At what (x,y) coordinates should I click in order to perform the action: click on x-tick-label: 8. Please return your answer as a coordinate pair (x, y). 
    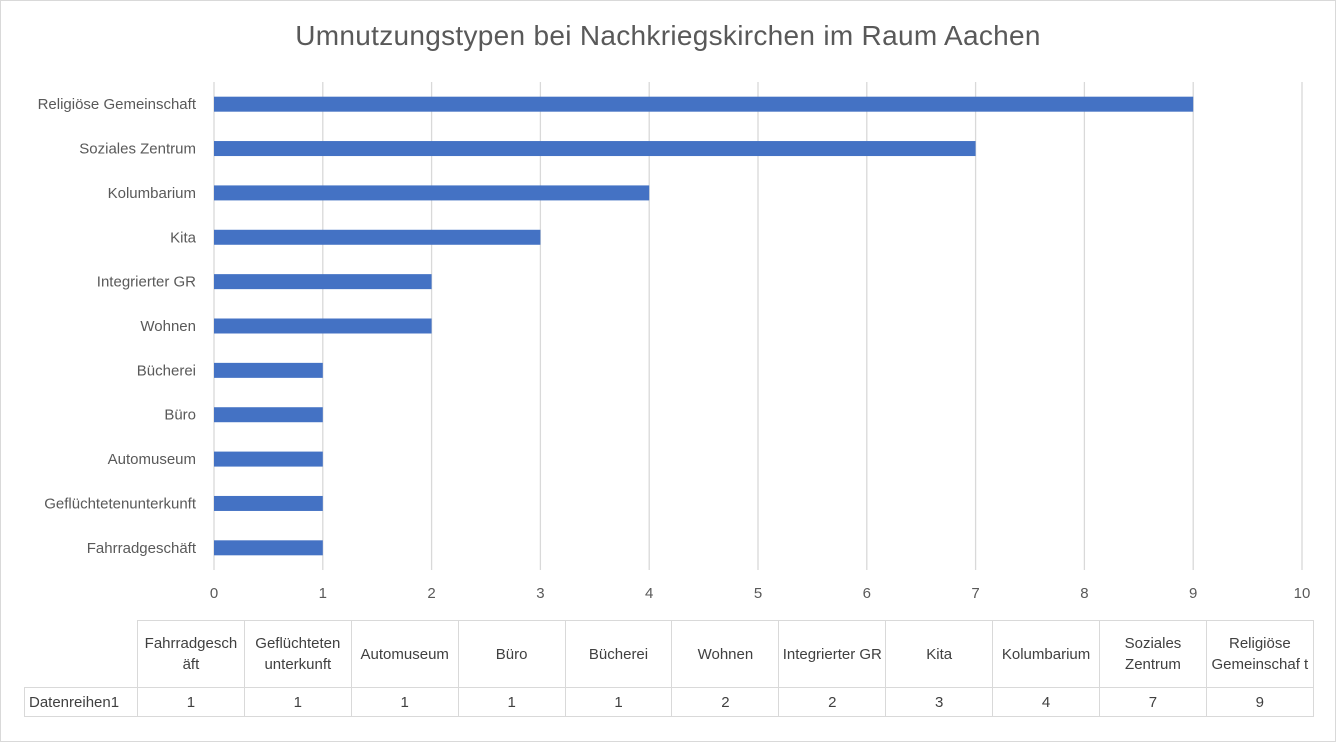
    Looking at the image, I should click on (1084, 593).